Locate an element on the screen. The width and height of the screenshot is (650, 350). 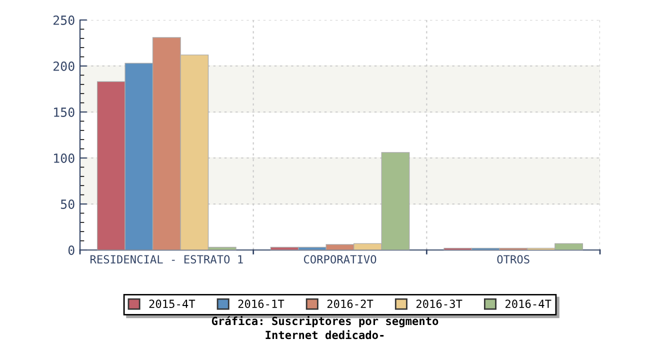
y-tick-label: 100 is located at coordinates (64, 158).